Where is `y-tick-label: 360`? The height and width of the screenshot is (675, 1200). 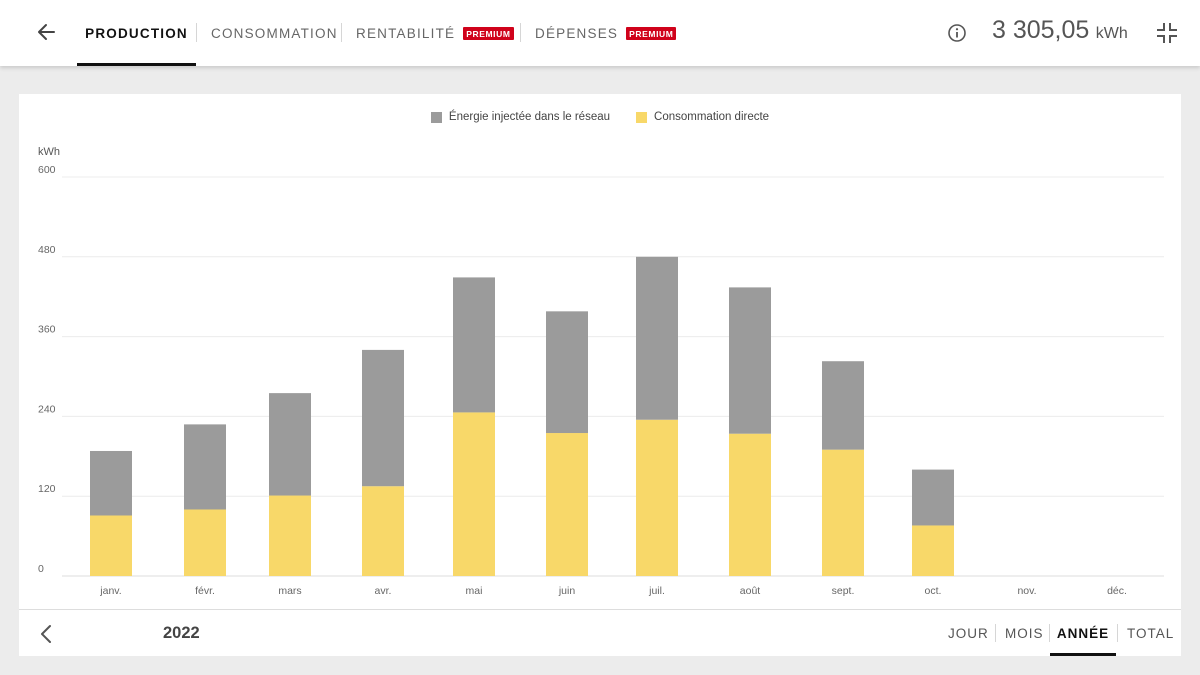
y-tick-label: 360 is located at coordinates (47, 330).